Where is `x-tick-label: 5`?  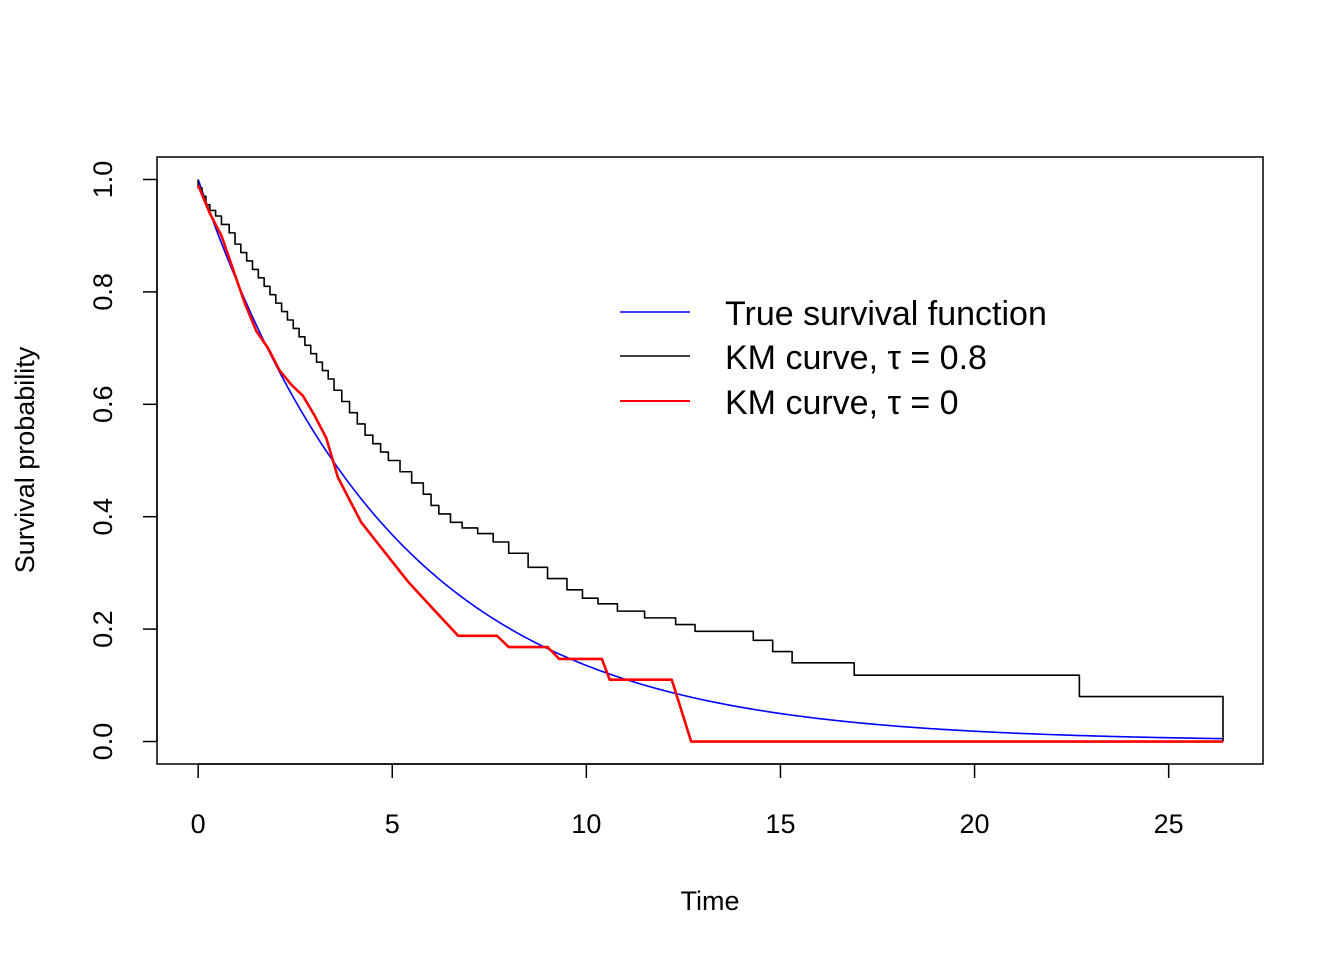
x-tick-label: 5 is located at coordinates (392, 824).